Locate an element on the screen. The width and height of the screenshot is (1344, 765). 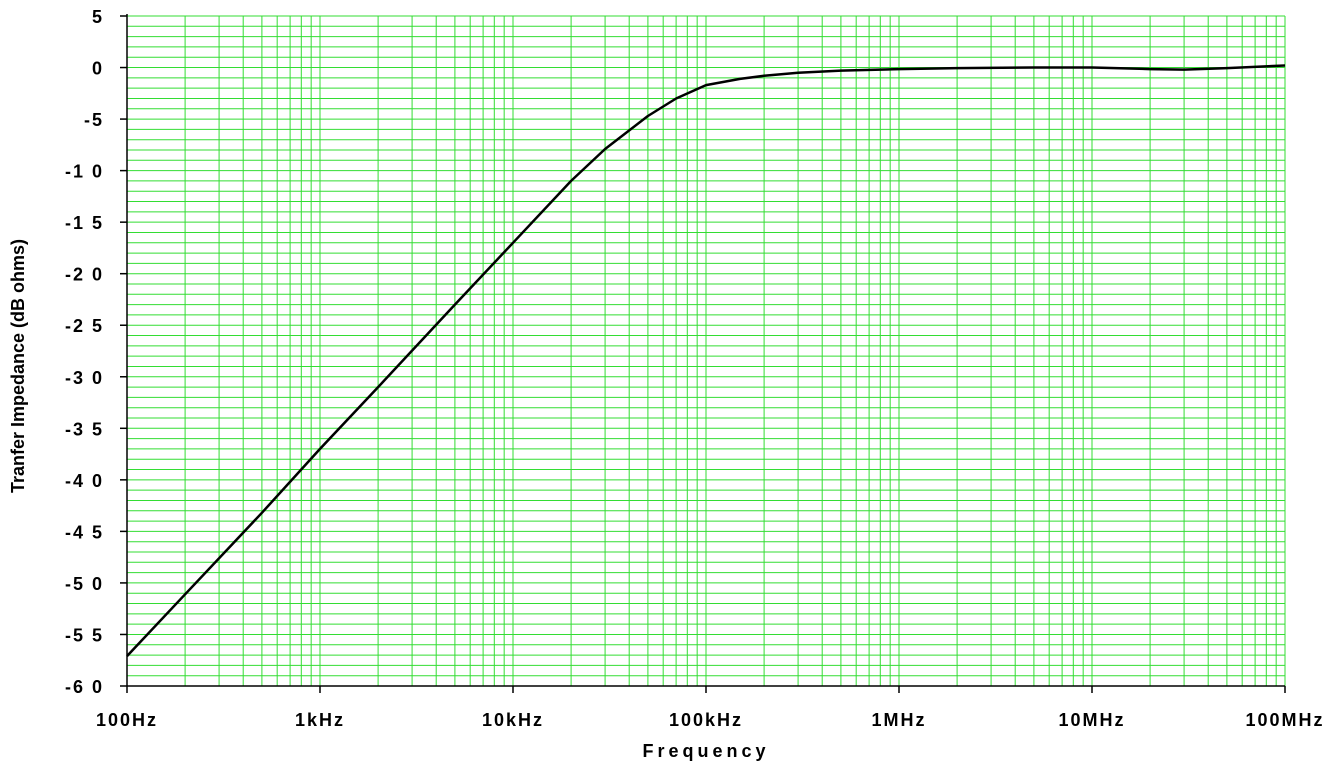
y-tick-label: -5 is located at coordinates (94, 120).